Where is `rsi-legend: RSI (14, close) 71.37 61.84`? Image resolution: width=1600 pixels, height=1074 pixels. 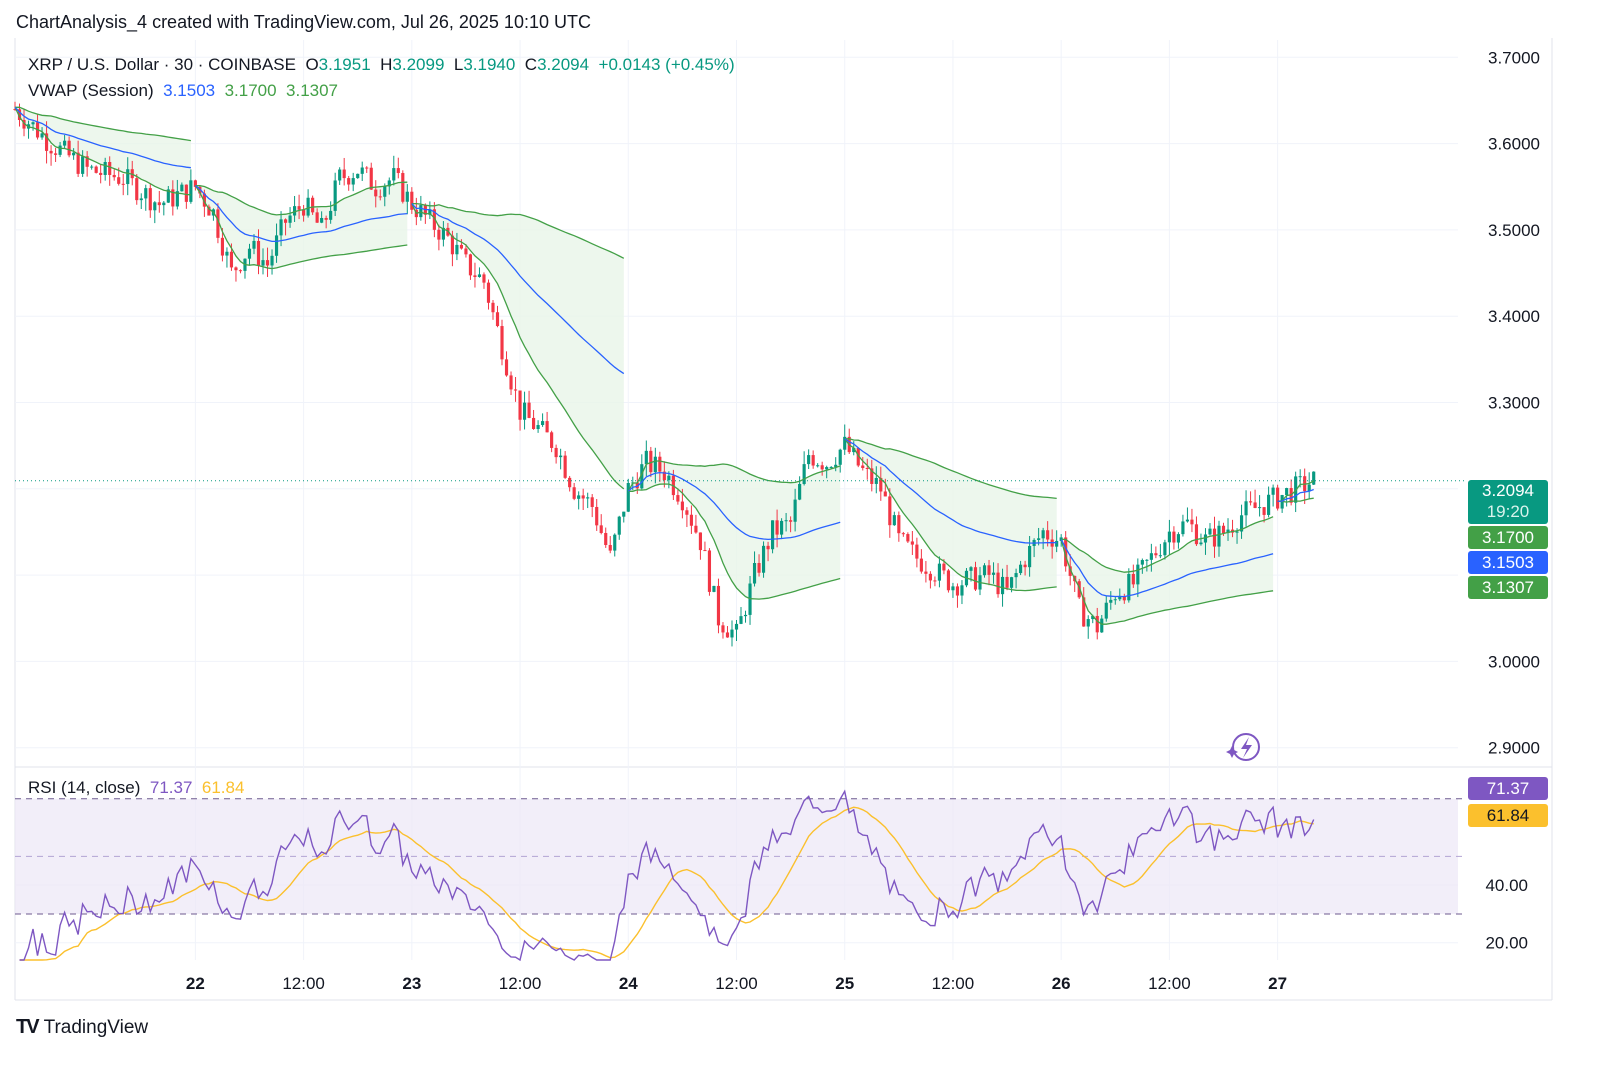 rsi-legend: RSI (14, close) 71.37 61.84 is located at coordinates (136, 788).